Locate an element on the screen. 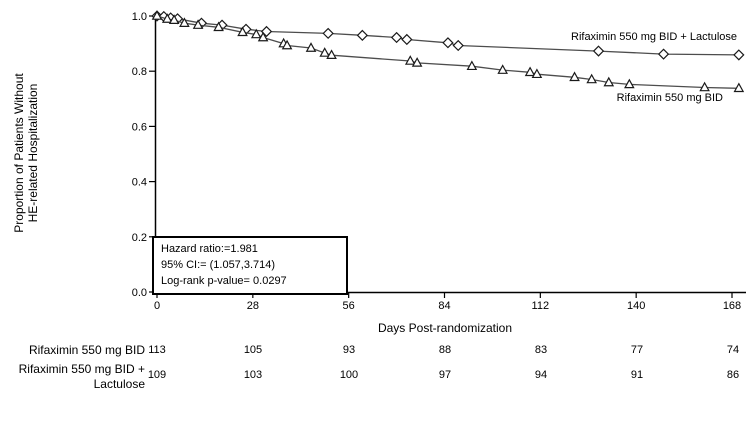 Image resolution: width=756 pixels, height=432 pixels. series-label-lactulose-combo: Rifaximin 550 mg BID + Lactulose is located at coordinates (654, 37).